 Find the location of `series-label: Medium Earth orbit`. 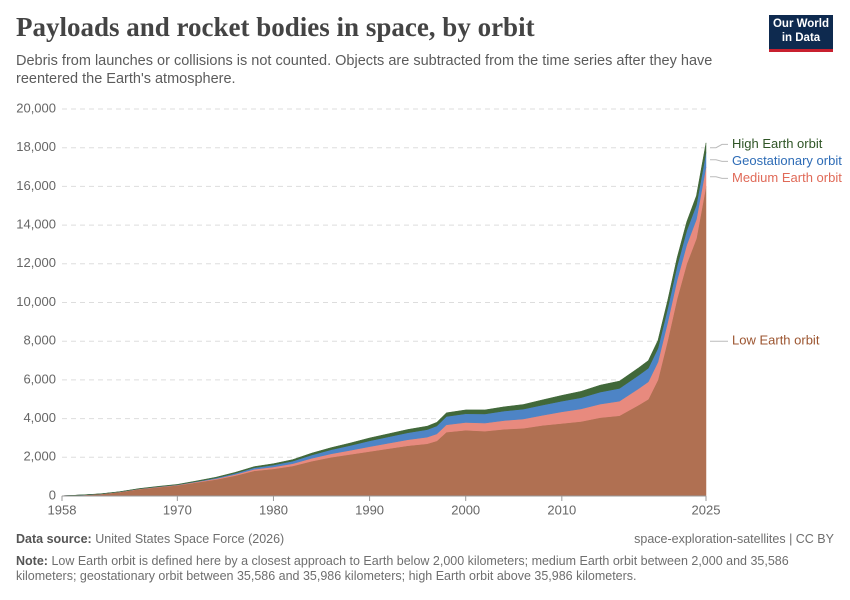

series-label: Medium Earth orbit is located at coordinates (787, 177).